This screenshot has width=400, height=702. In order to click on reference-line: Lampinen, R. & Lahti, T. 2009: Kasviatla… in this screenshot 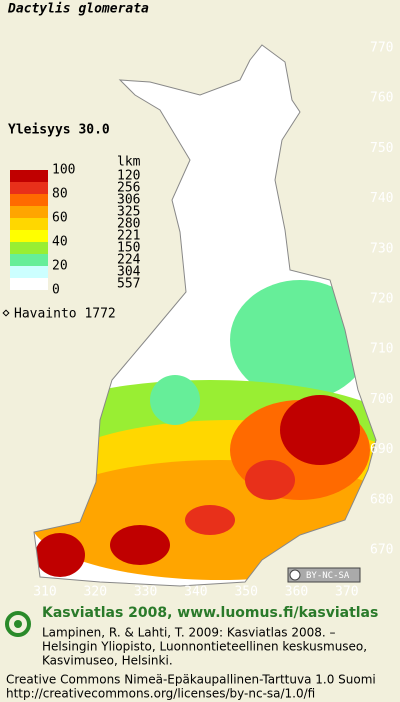, I will do `click(189, 633)`.